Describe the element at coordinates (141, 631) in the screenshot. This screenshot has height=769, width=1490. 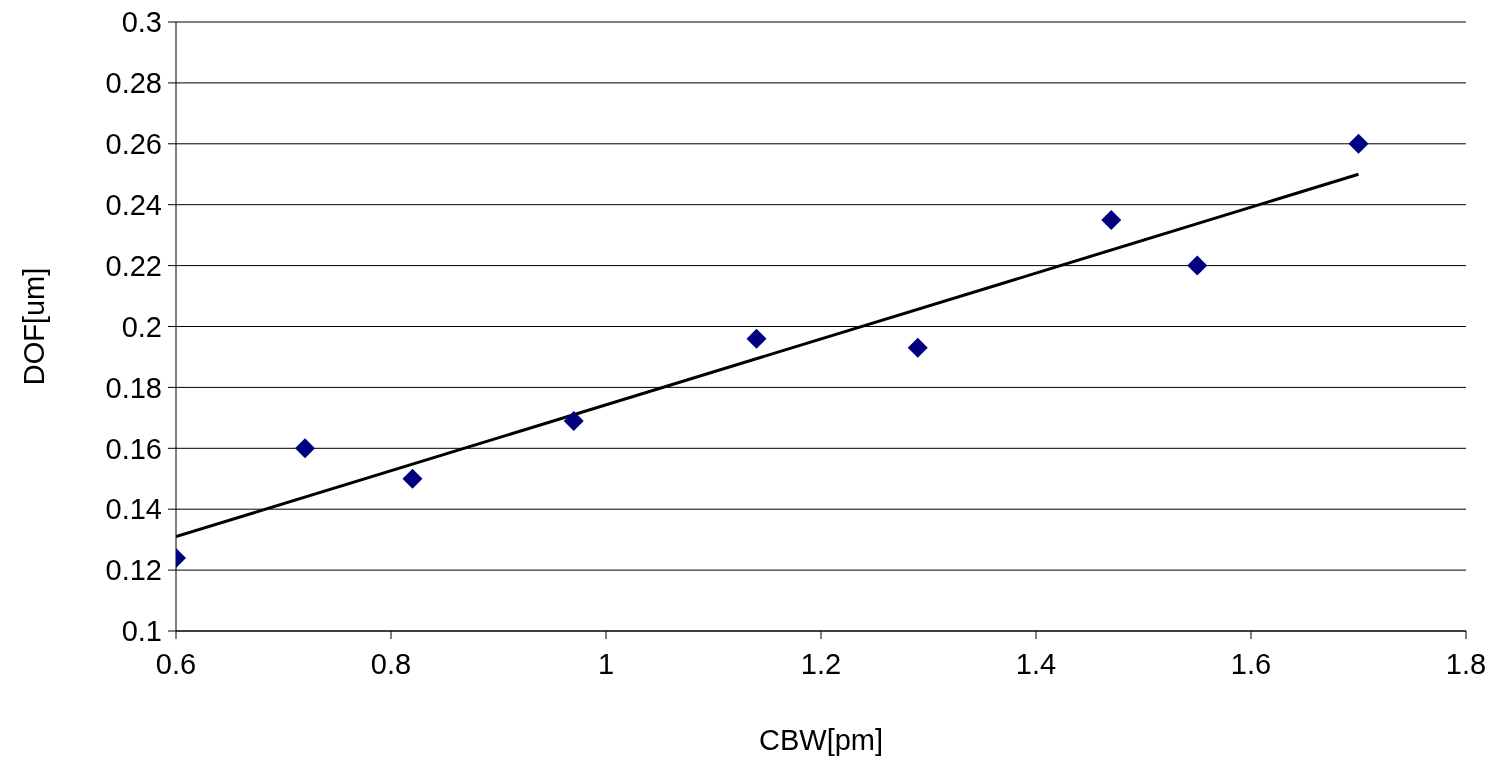
I see `y-tick-label: 0.1` at that location.